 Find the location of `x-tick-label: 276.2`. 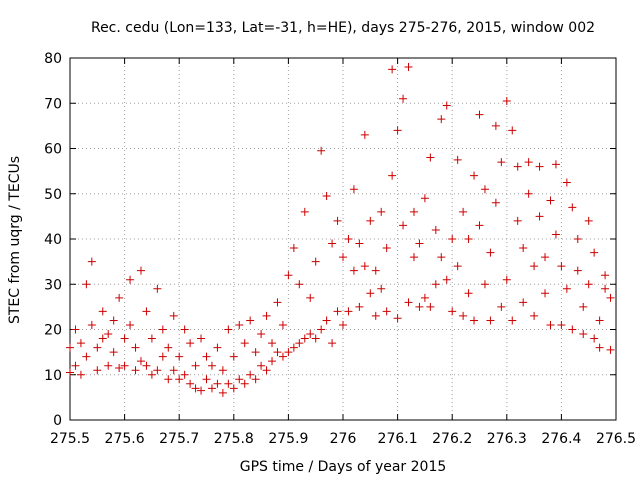

x-tick-label: 276.2 is located at coordinates (452, 439).